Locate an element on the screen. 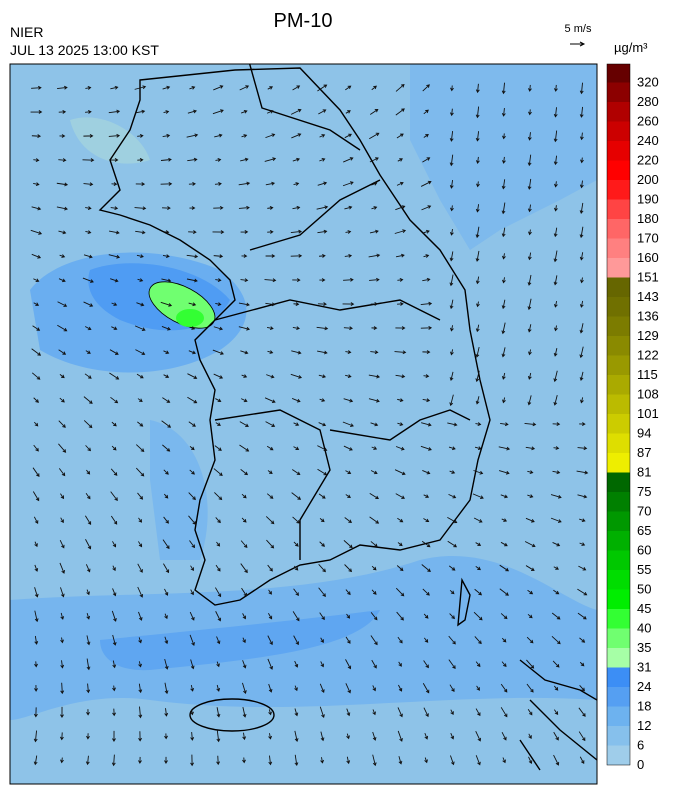  timestamp: JUL 13 2025 13:00 KST is located at coordinates (84, 50).